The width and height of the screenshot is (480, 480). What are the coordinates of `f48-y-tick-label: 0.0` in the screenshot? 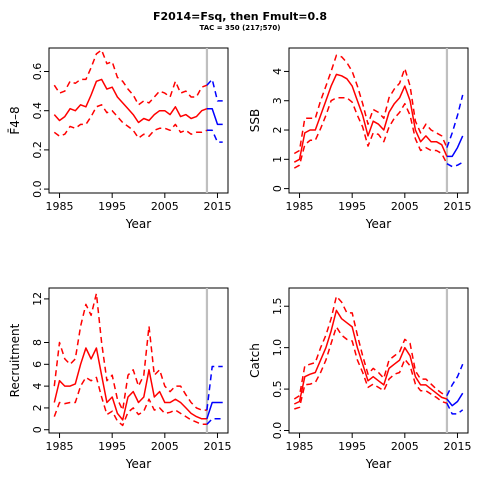 It's located at (37, 189).